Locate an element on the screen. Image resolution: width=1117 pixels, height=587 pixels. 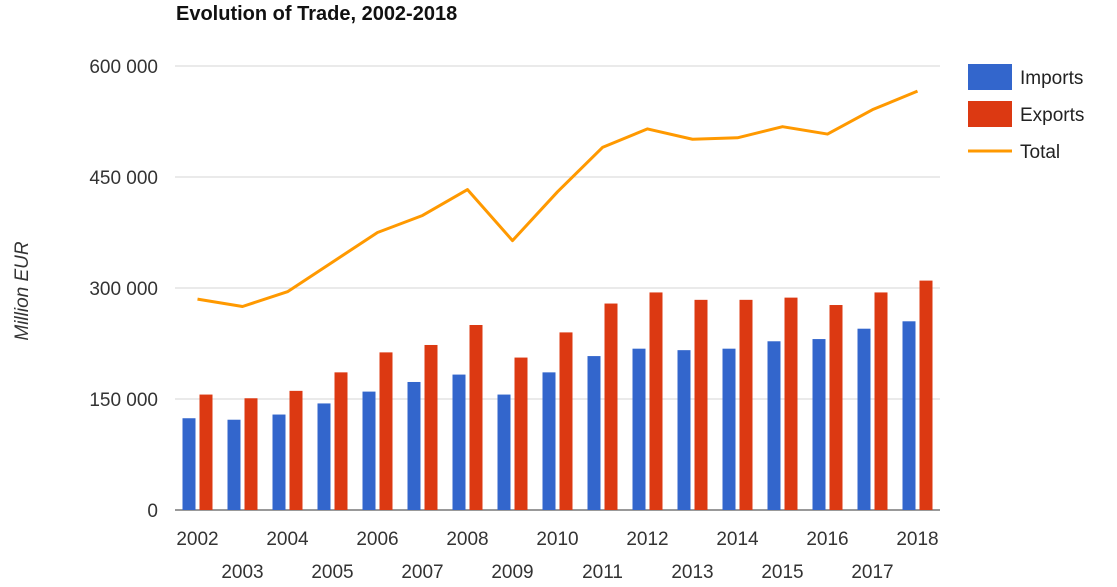
x-tick-label: 2003 is located at coordinates (242, 572).